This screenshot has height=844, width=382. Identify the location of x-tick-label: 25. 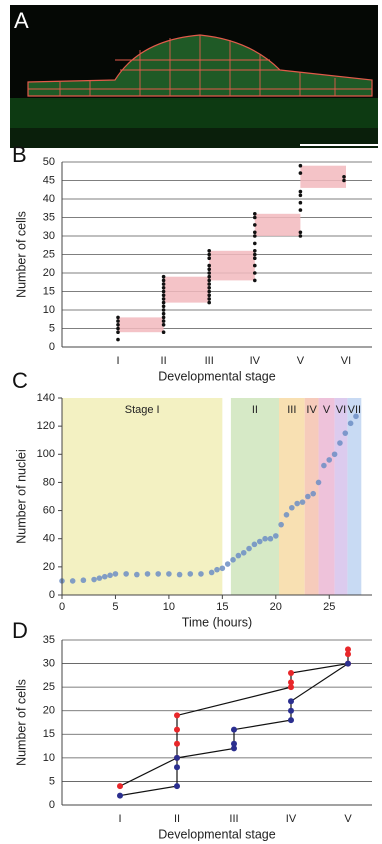
(329, 607).